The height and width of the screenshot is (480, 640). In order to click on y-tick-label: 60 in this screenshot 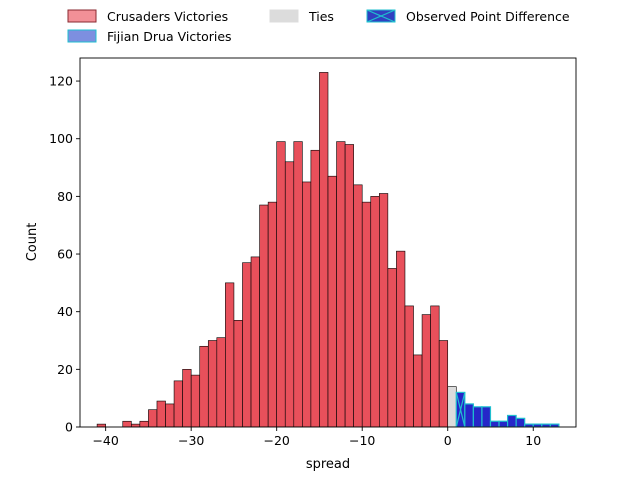, I will do `click(65, 254)`.